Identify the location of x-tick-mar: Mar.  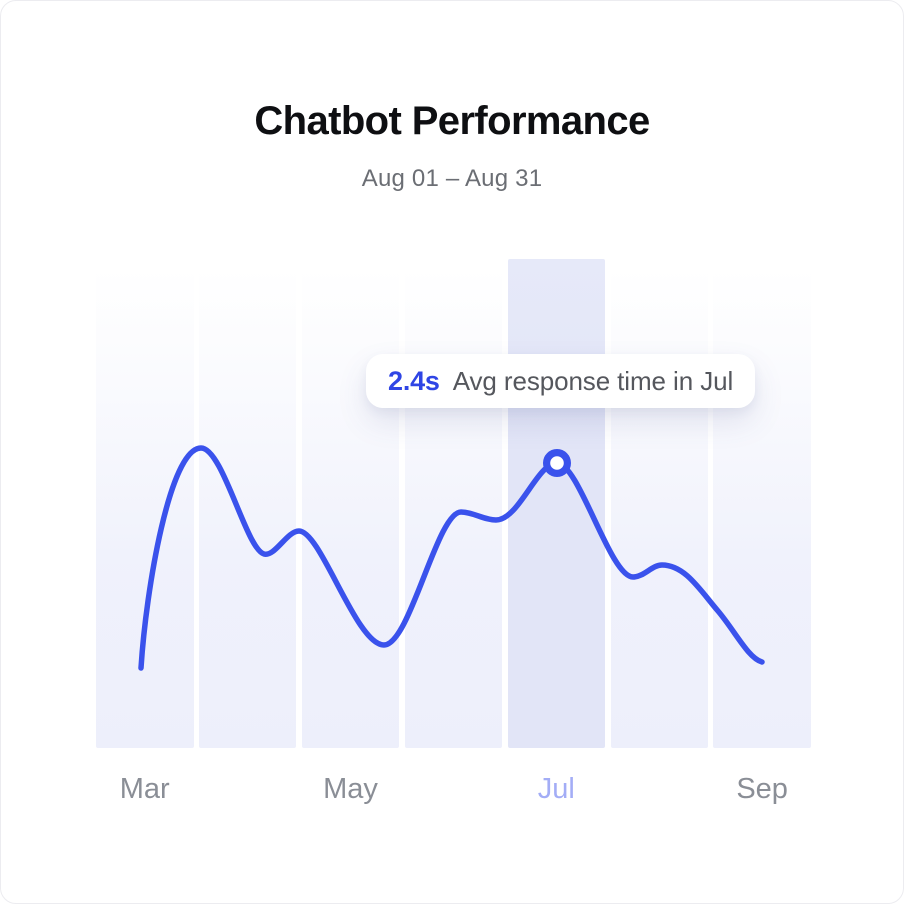
(144, 789).